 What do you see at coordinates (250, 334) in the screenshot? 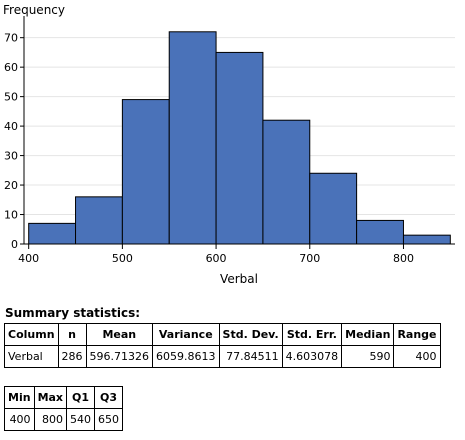
I see `header-std-dev: Std. Dev.` at bounding box center [250, 334].